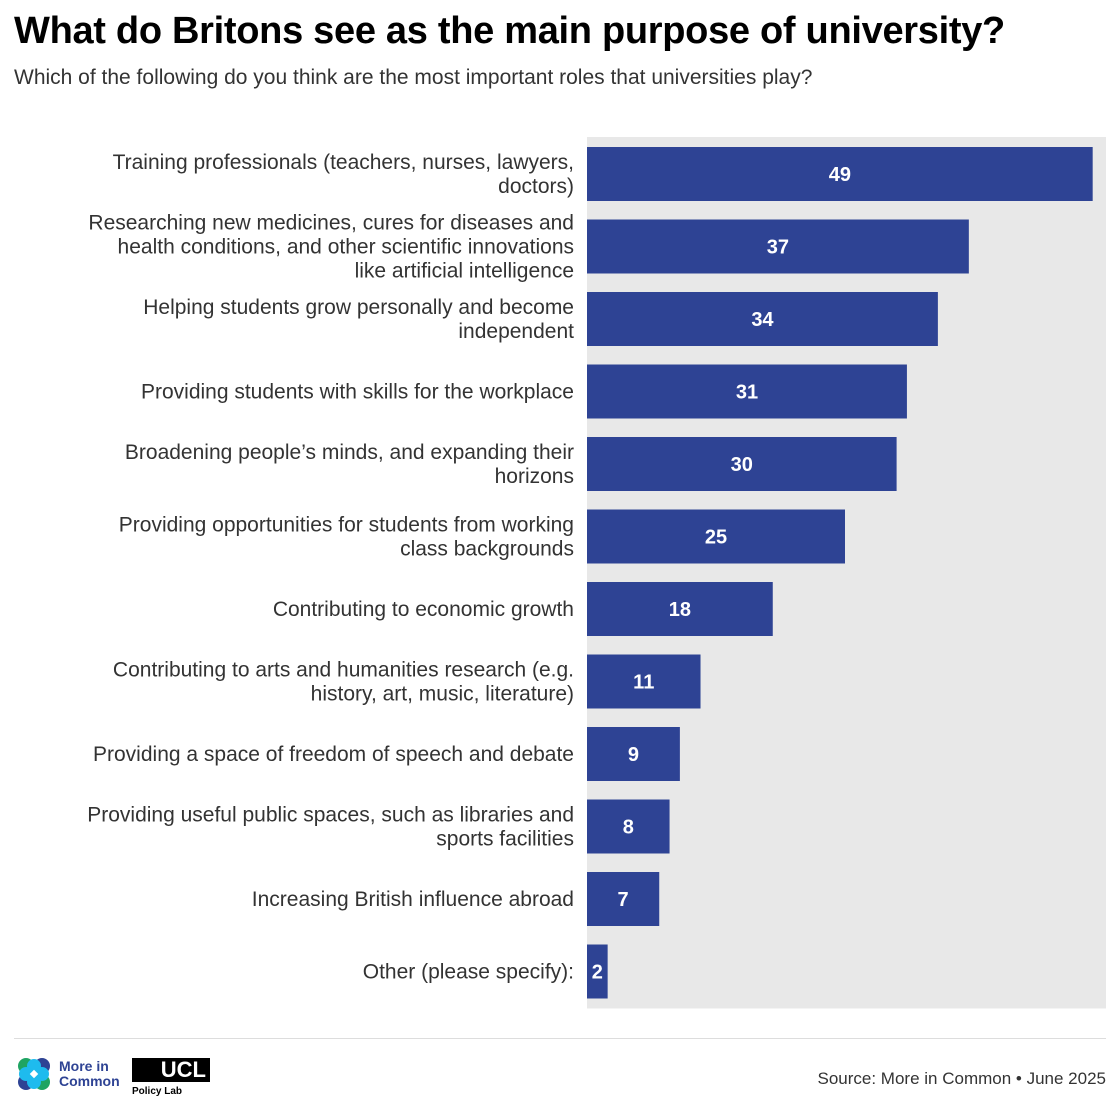 The image size is (1120, 1120). Describe the element at coordinates (464, 271) in the screenshot. I see `category-label-line: like artificial intelligence` at that location.